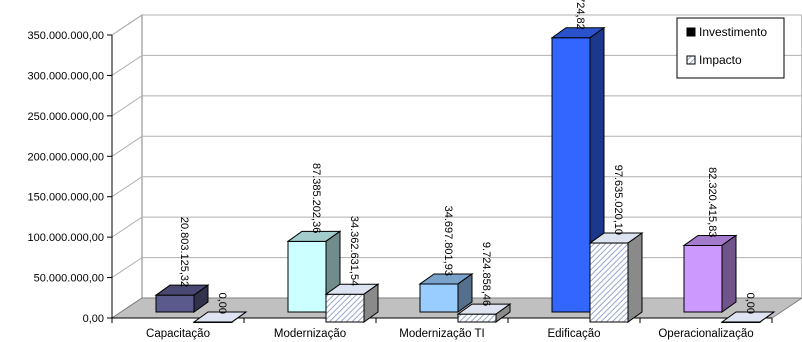 Image resolution: width=802 pixels, height=342 pixels. What do you see at coordinates (354, 251) in the screenshot?
I see `data-label: 34.362.631,54` at bounding box center [354, 251].